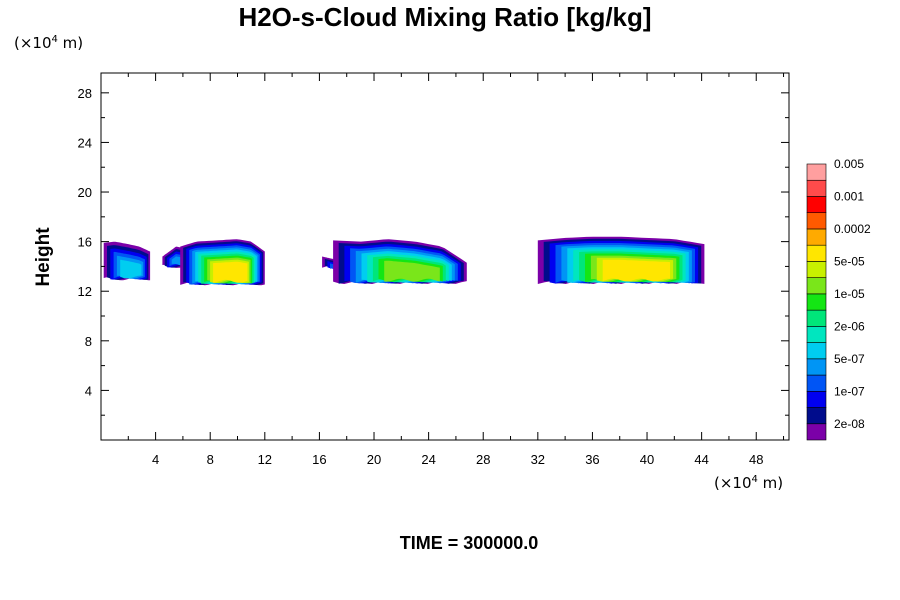  What do you see at coordinates (852, 229) in the screenshot?
I see `colorbar-label: 0.0002` at bounding box center [852, 229].